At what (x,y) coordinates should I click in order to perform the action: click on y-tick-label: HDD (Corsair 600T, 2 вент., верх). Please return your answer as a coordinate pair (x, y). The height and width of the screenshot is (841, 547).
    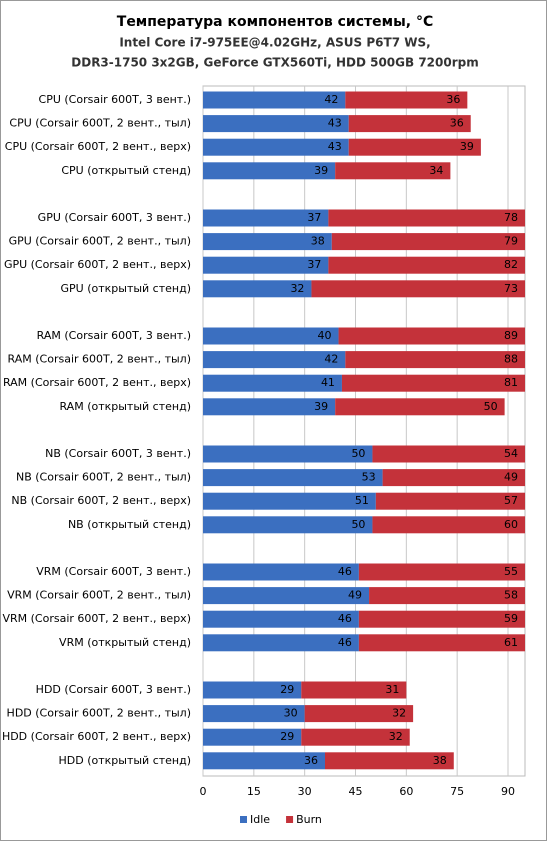
    Looking at the image, I should click on (96, 736).